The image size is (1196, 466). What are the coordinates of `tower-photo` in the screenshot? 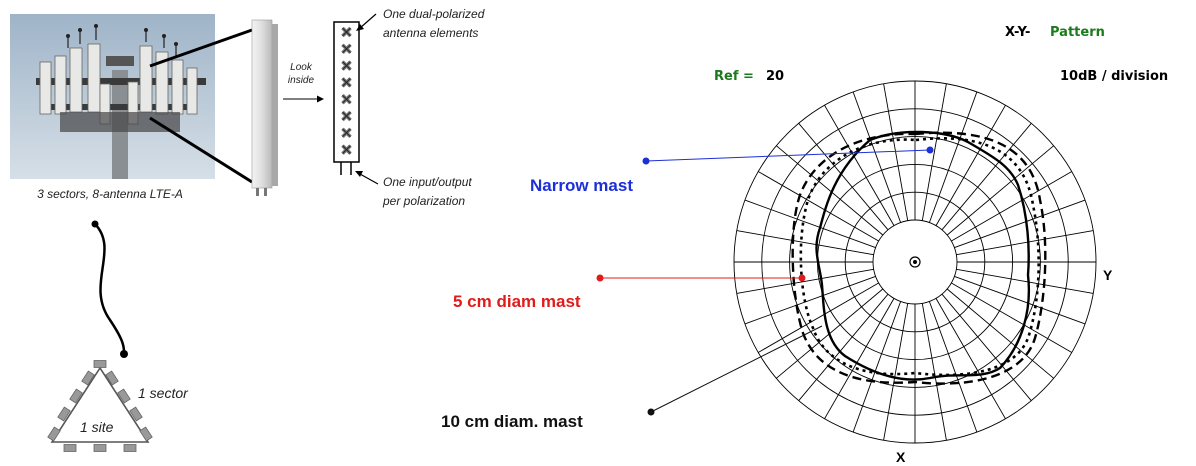 It's located at (112, 96).